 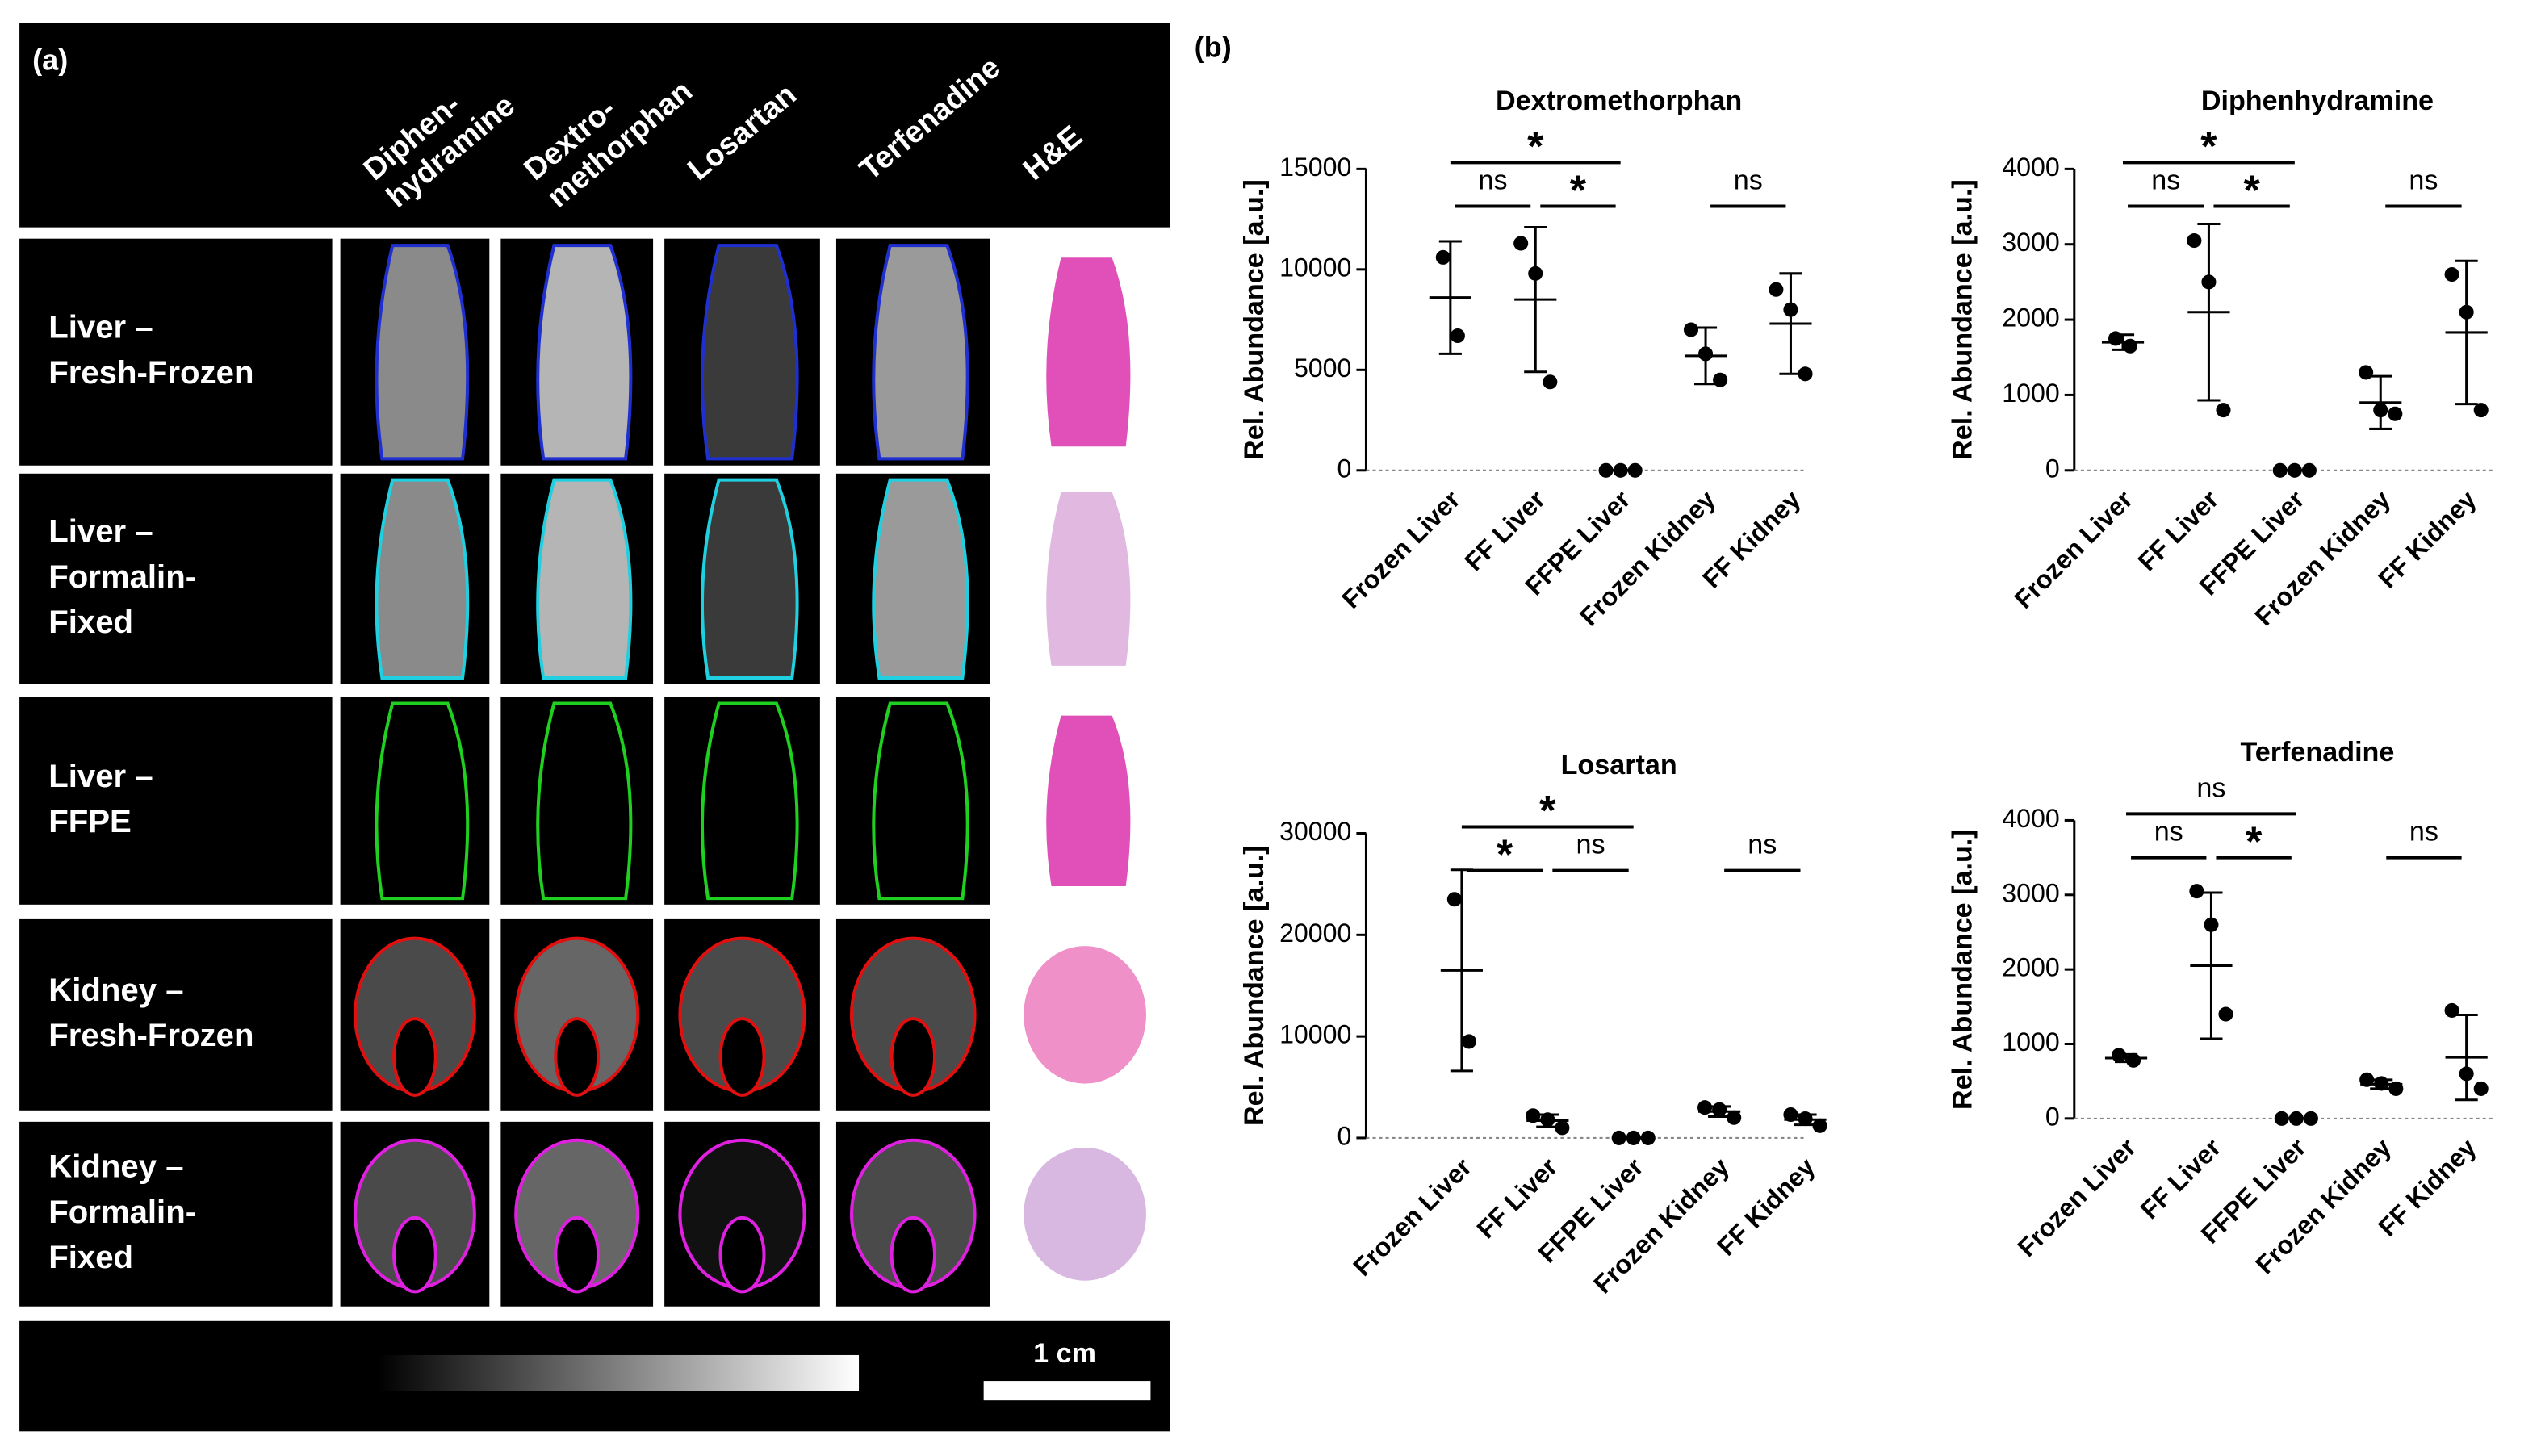 I want to click on chart-title: Terfenadine, so click(x=2317, y=753).